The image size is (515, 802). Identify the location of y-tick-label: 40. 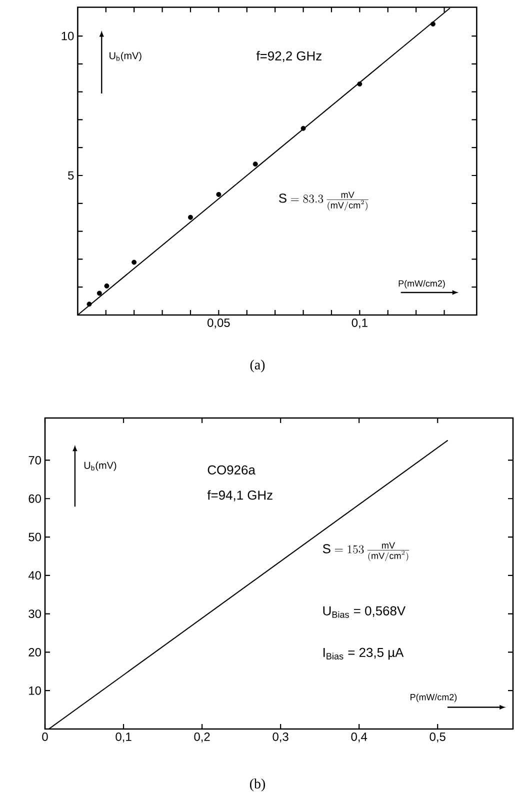
(35, 575).